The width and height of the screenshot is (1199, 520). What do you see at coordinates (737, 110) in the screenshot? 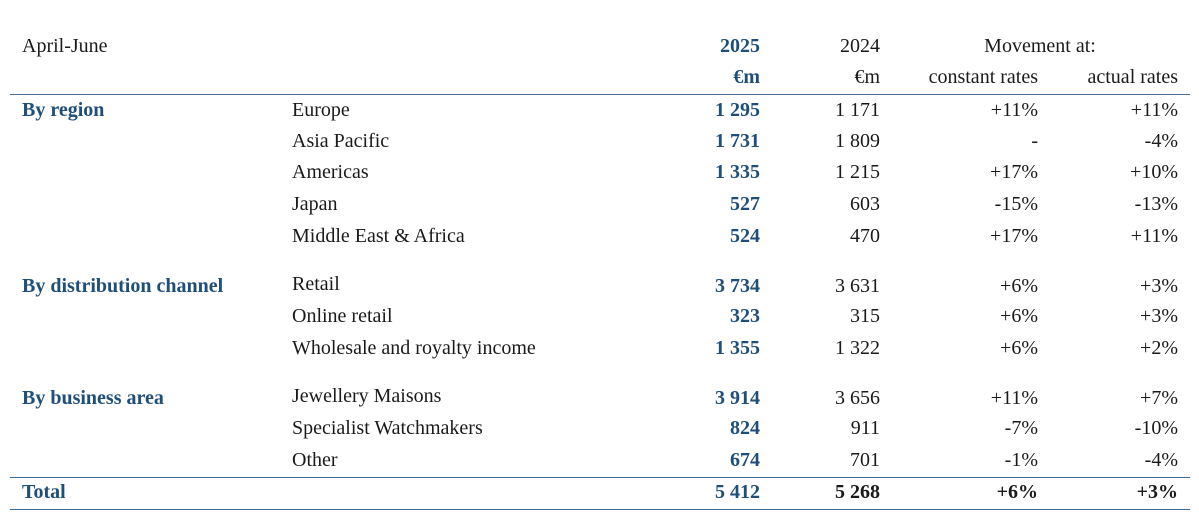
I see `value-2025: 1 295` at bounding box center [737, 110].